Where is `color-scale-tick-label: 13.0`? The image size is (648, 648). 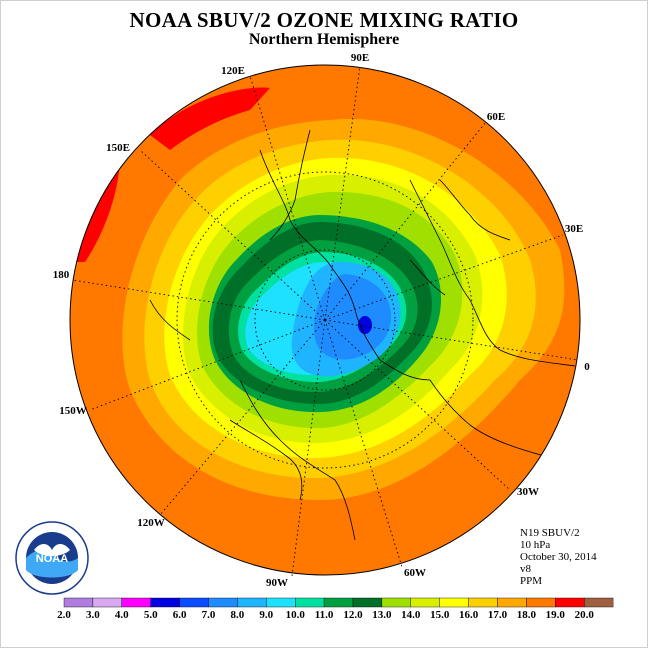 color-scale-tick-label: 13.0 is located at coordinates (382, 615).